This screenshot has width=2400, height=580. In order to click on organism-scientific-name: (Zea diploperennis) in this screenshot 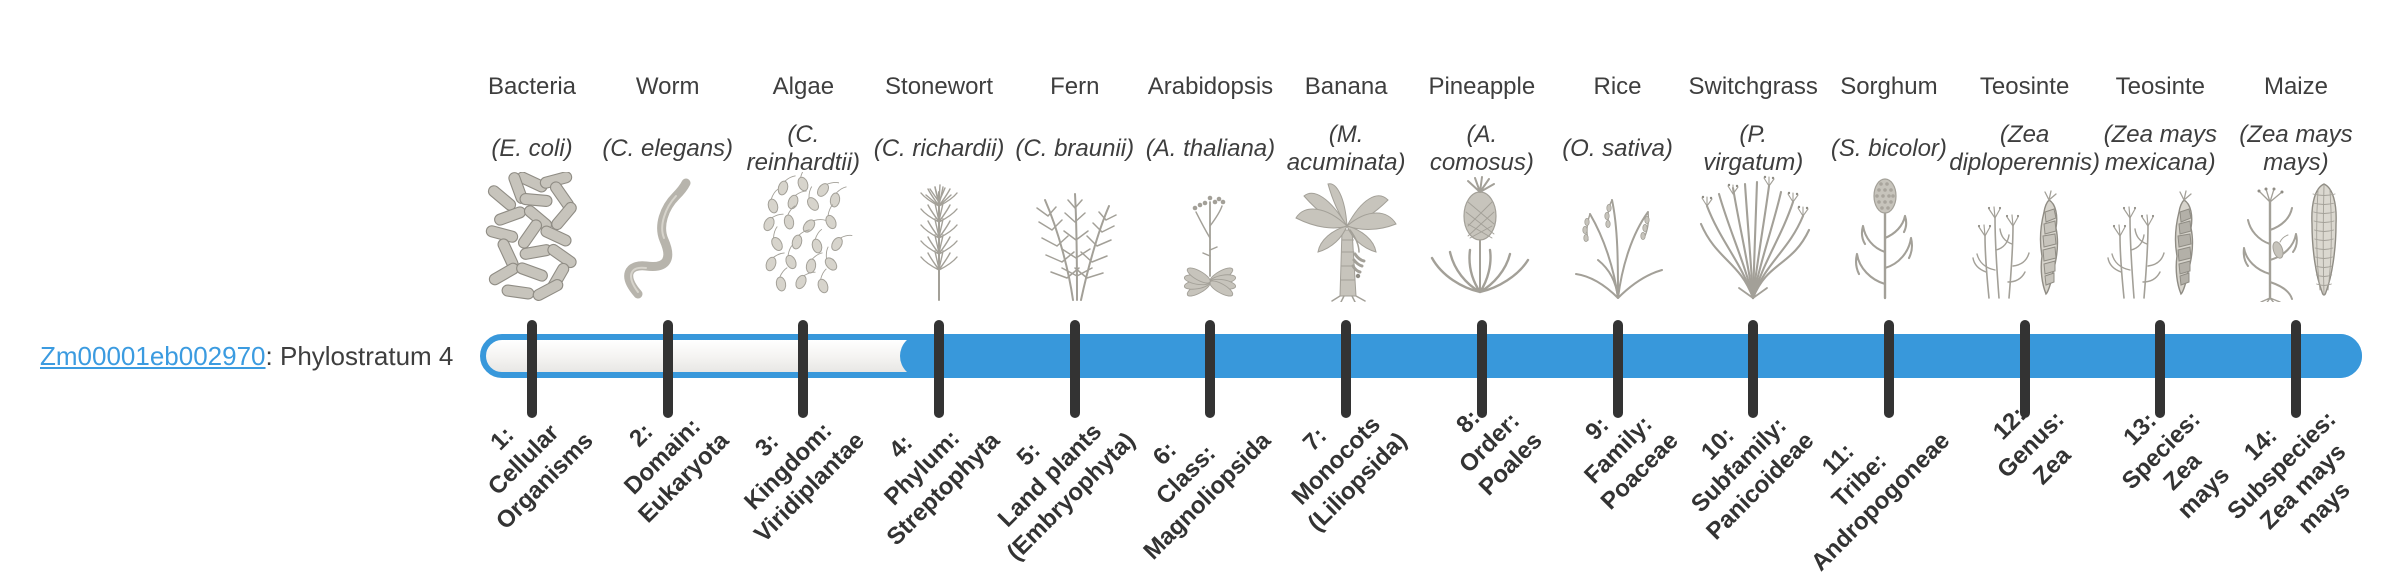, I will do `click(2024, 148)`.